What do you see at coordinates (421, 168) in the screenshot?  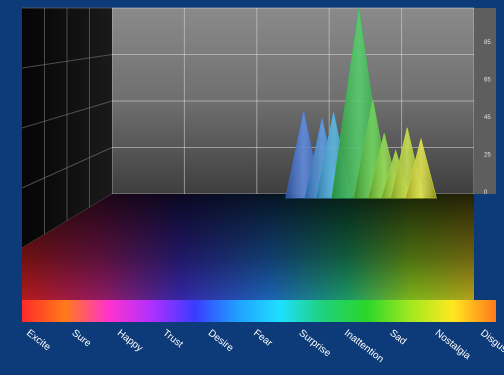 I see `peak-shade` at bounding box center [421, 168].